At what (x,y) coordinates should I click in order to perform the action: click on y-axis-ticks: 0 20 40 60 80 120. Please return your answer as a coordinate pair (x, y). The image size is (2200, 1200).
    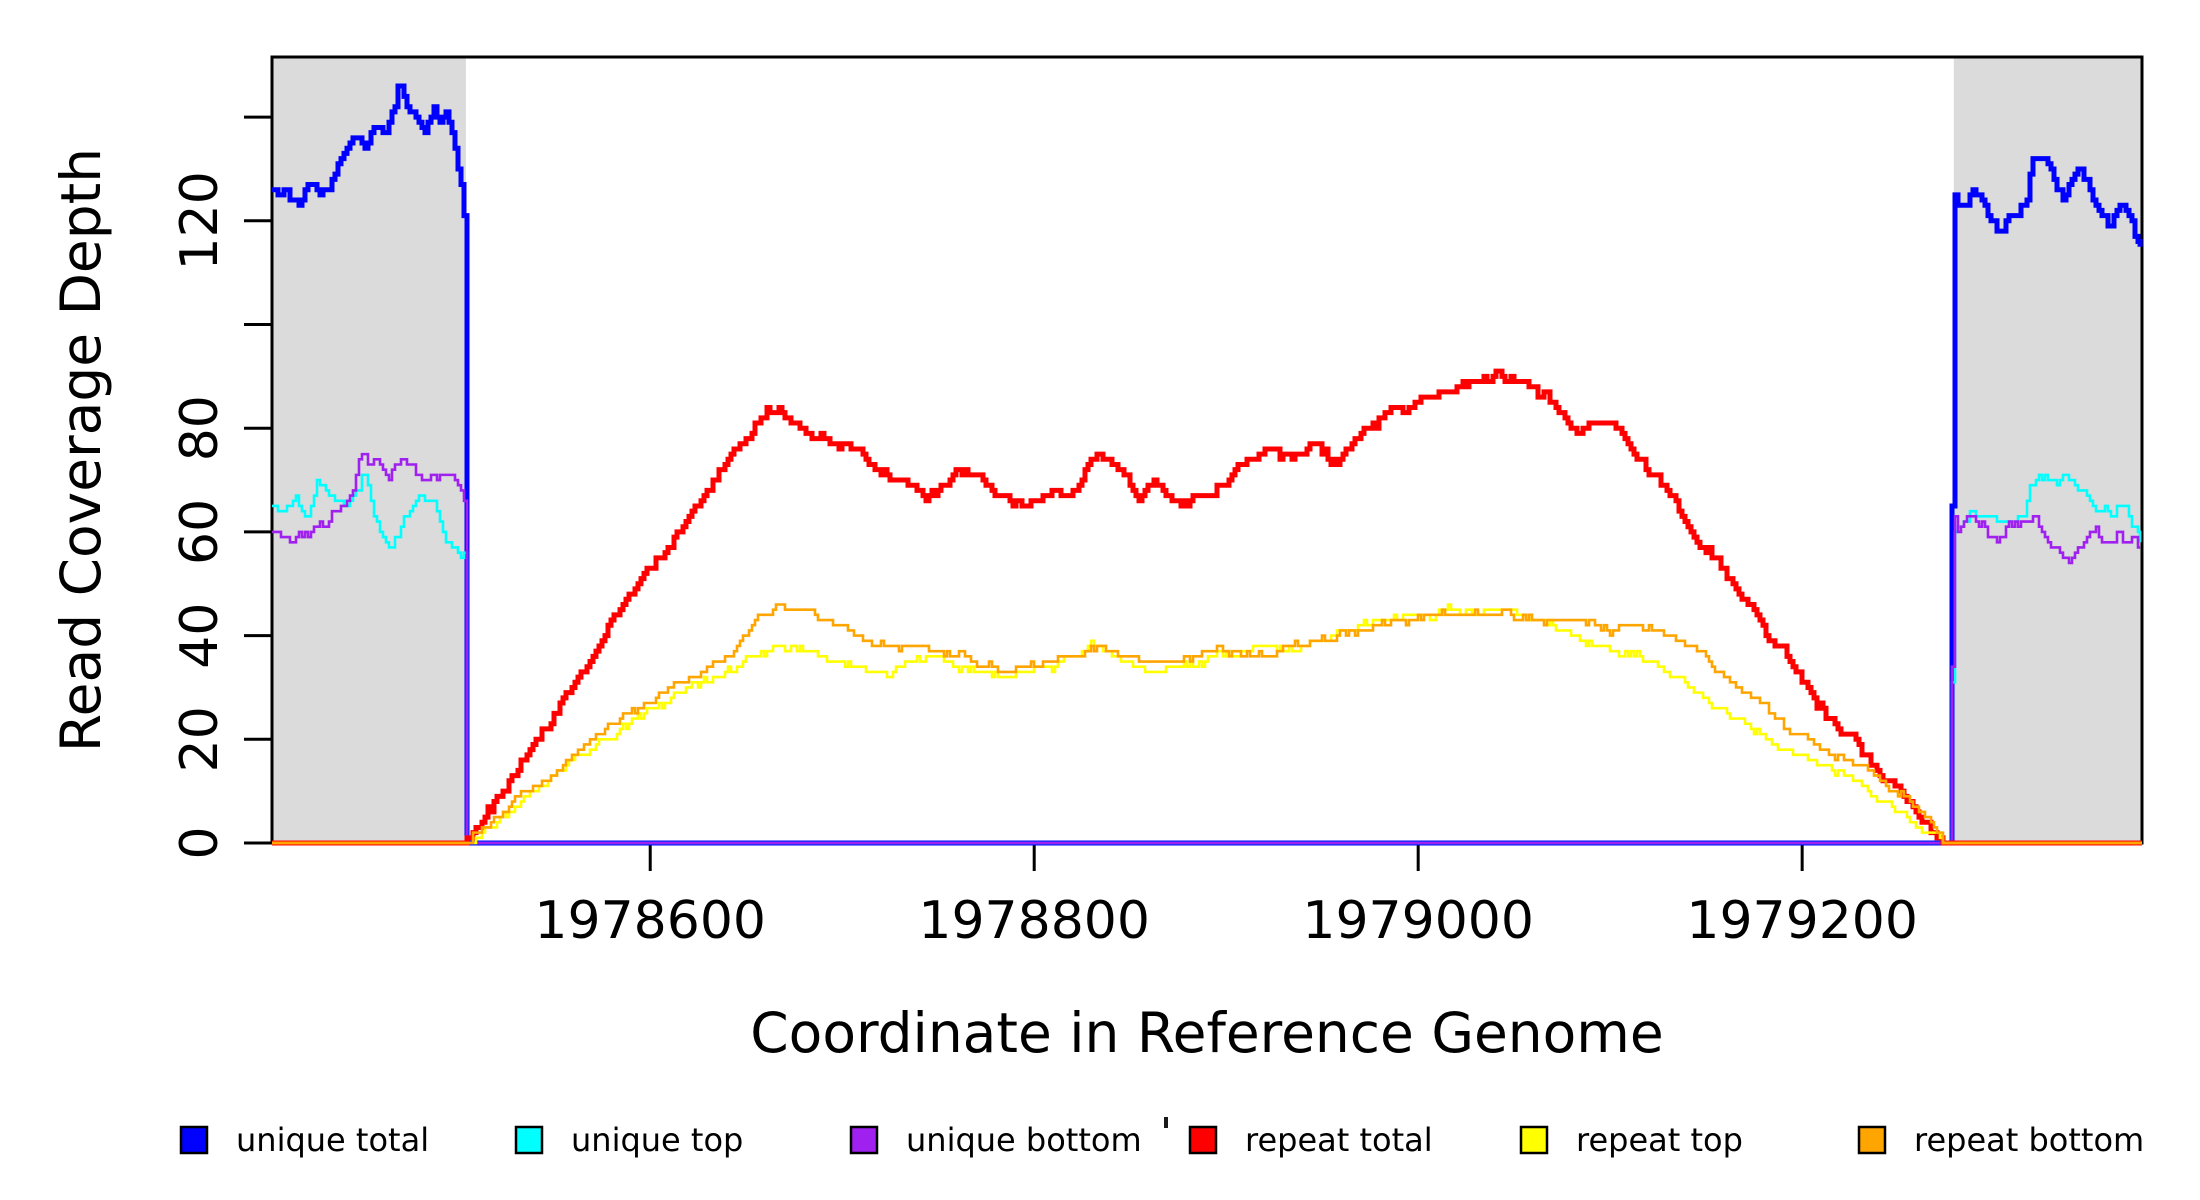
    Looking at the image, I should click on (221, 487).